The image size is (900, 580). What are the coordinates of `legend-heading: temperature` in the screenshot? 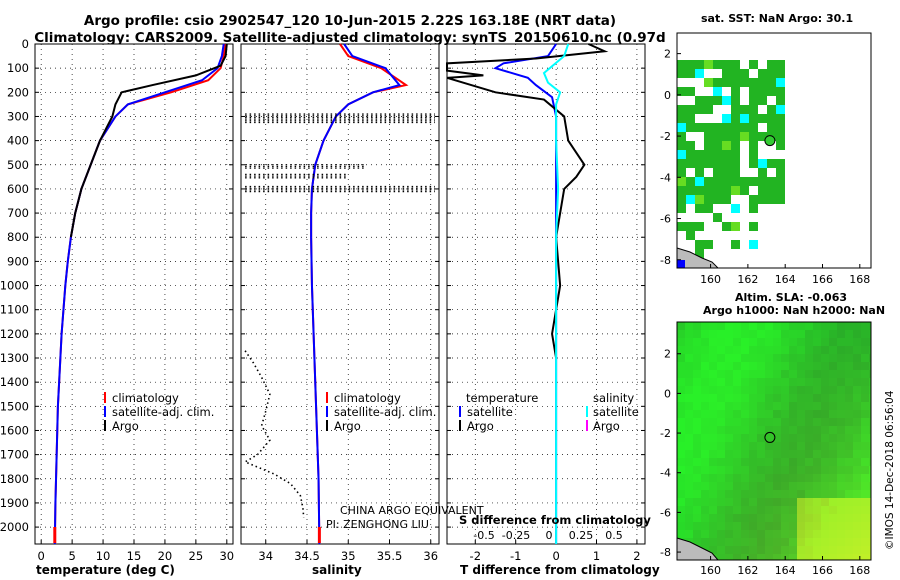 It's located at (502, 398).